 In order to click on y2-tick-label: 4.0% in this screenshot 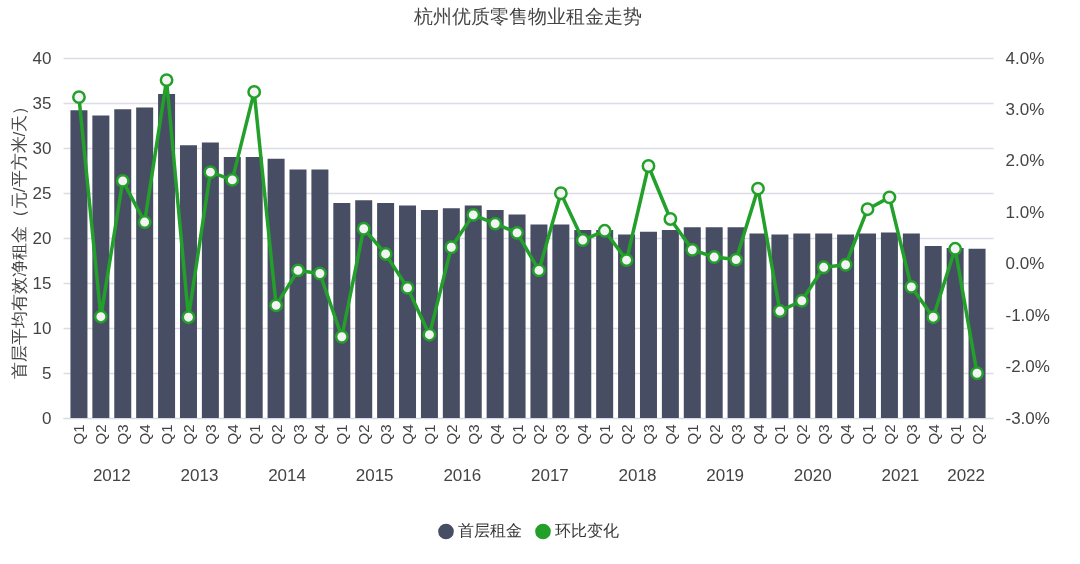, I will do `click(1025, 58)`.